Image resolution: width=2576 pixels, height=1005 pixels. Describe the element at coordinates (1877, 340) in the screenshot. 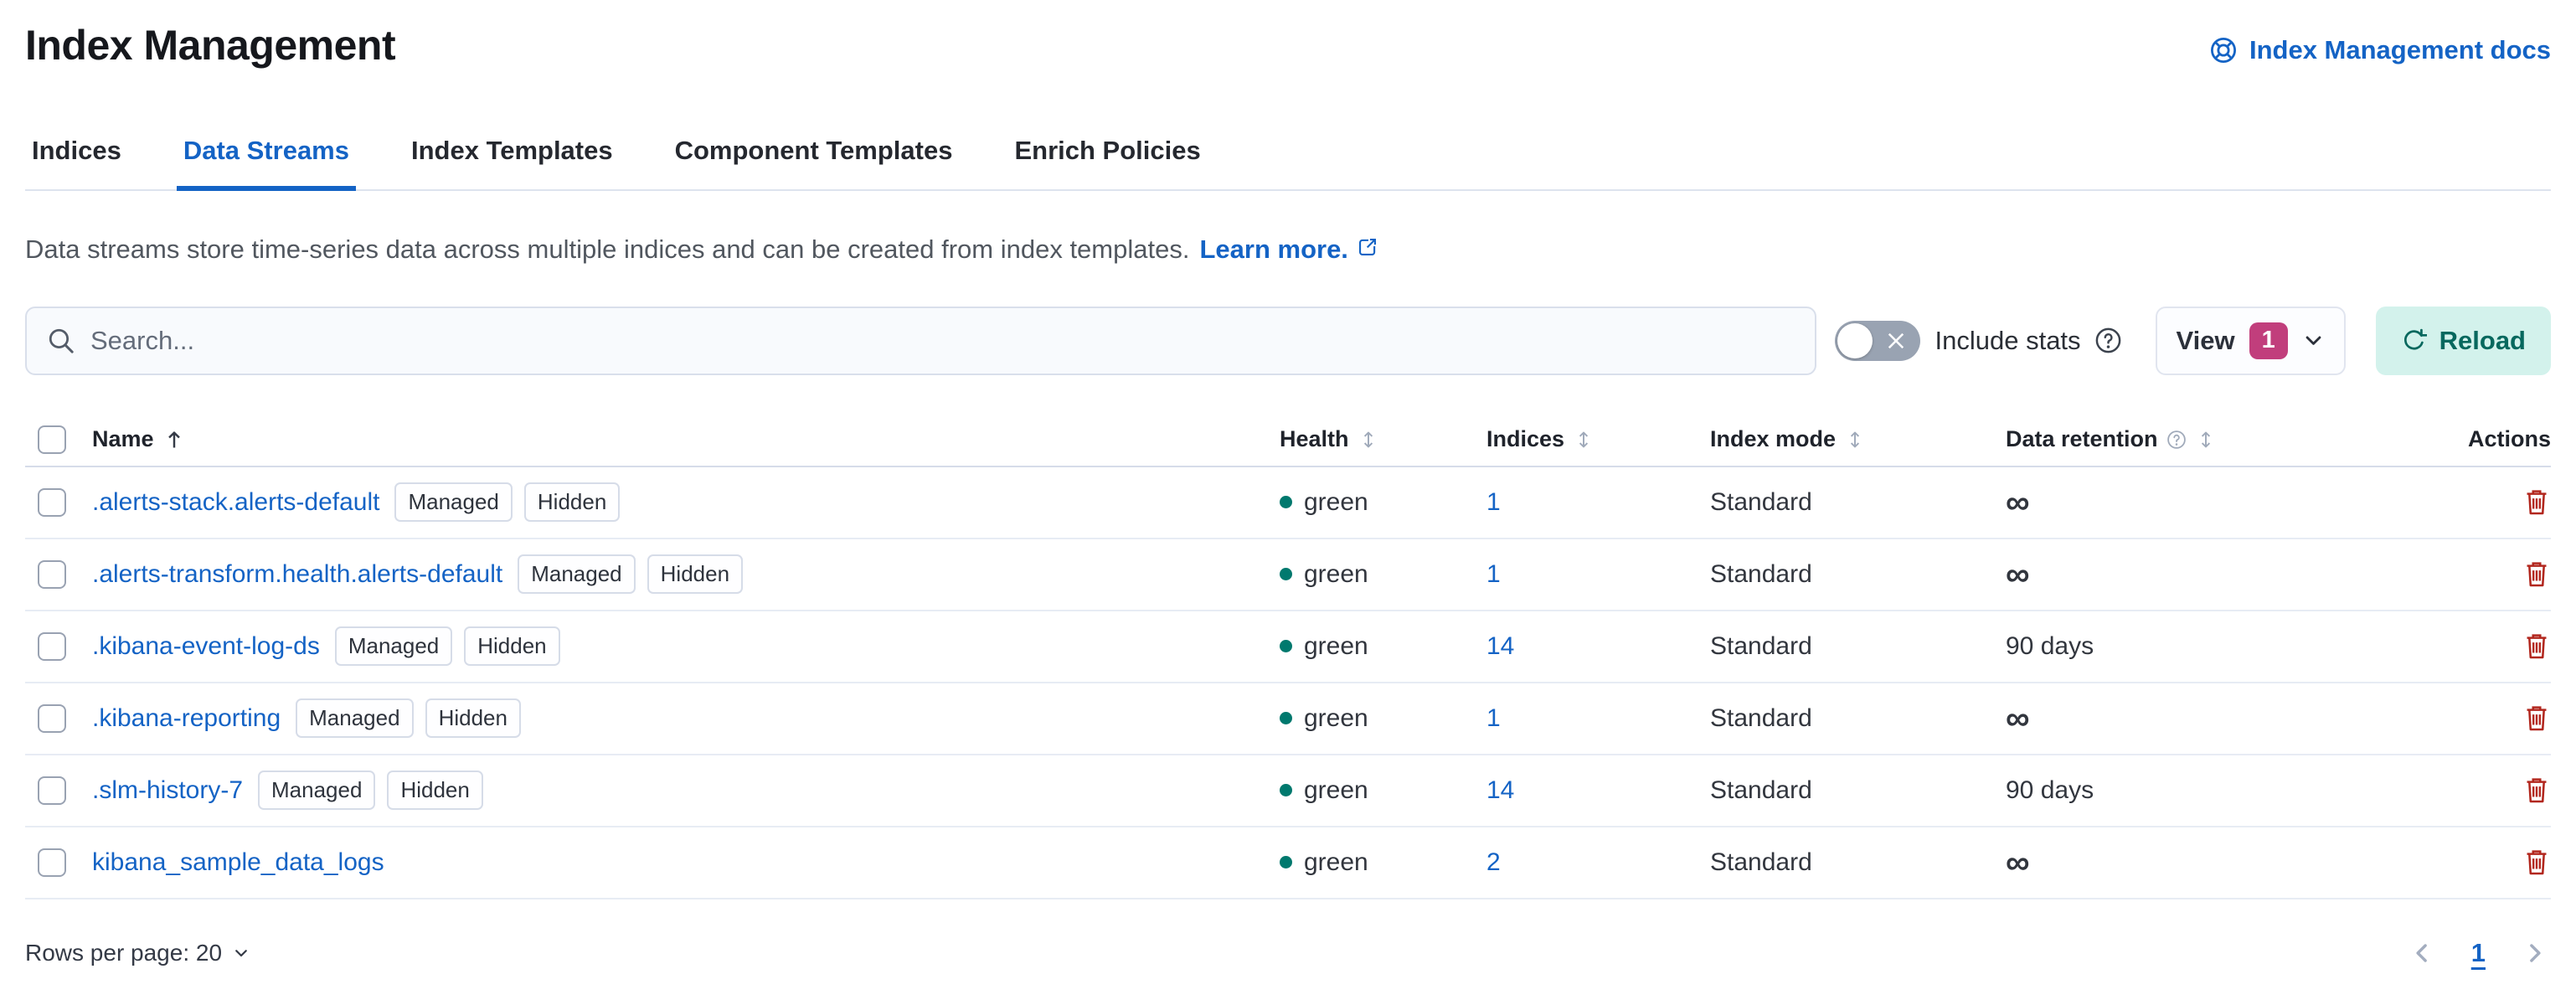

I see `include-stats-toggle` at that location.